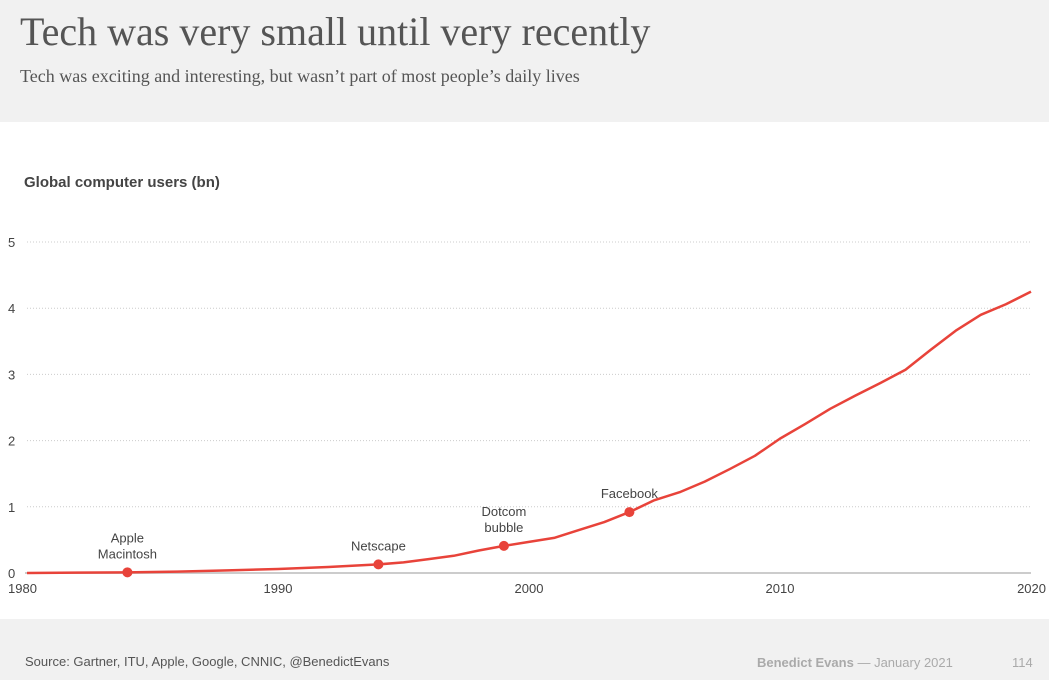 The height and width of the screenshot is (680, 1049). Describe the element at coordinates (504, 511) in the screenshot. I see `annotation-label: Dotcom` at that location.